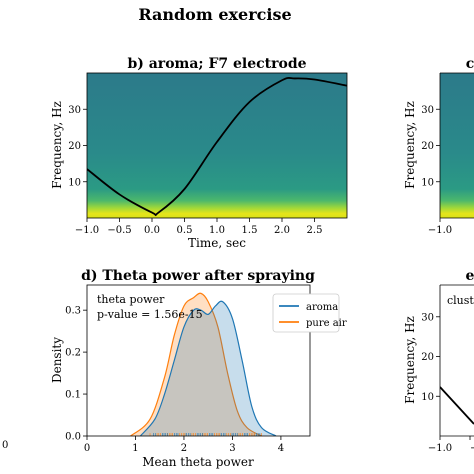  Describe the element at coordinates (232, 448) in the screenshot. I see `panel-d-xtick-label: 3` at that location.